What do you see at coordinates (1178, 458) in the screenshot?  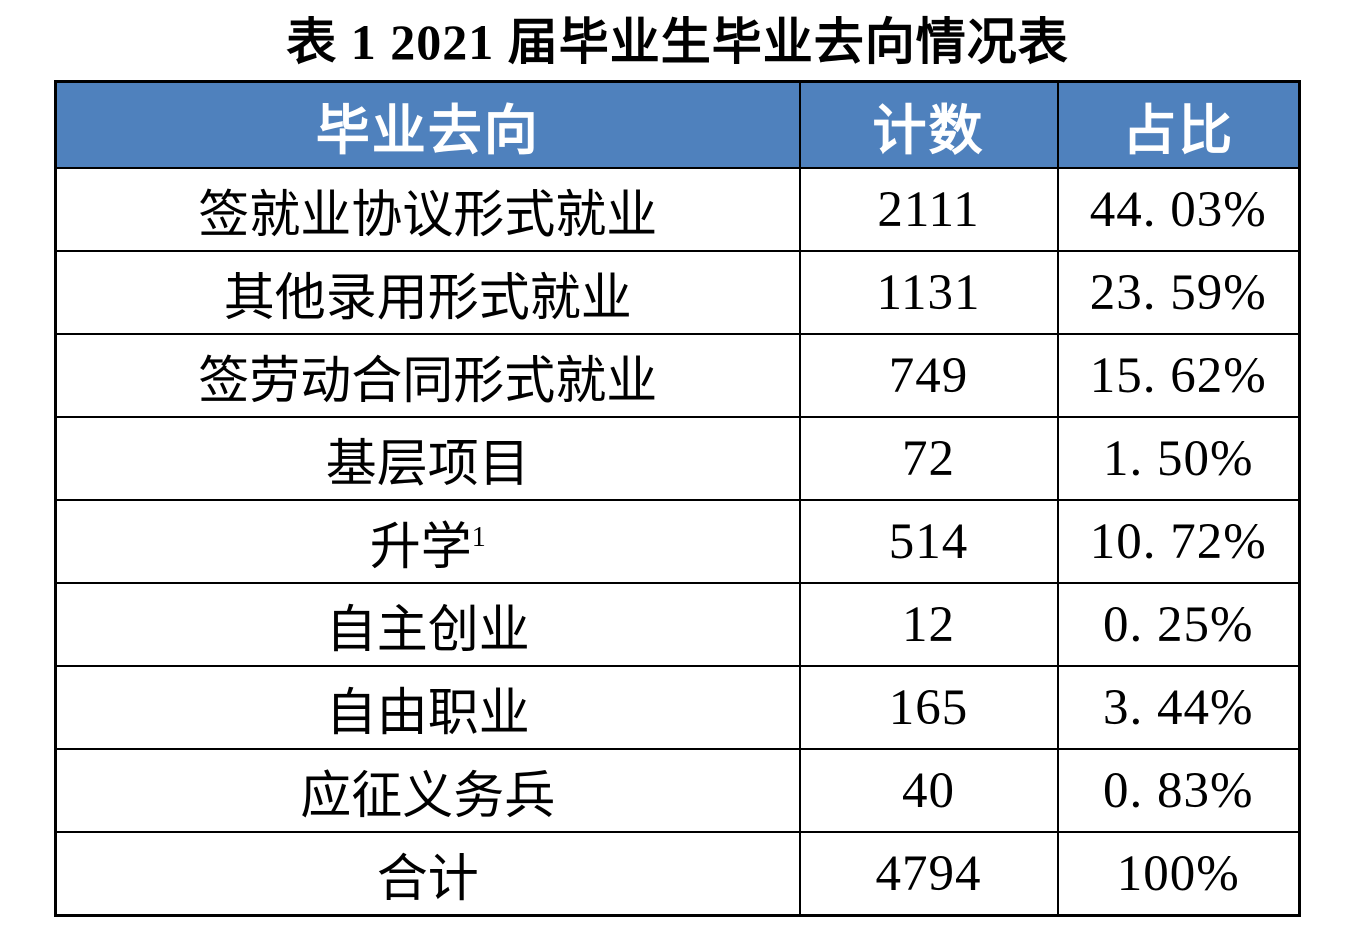 I see `cell-percent: 1. 50%` at bounding box center [1178, 458].